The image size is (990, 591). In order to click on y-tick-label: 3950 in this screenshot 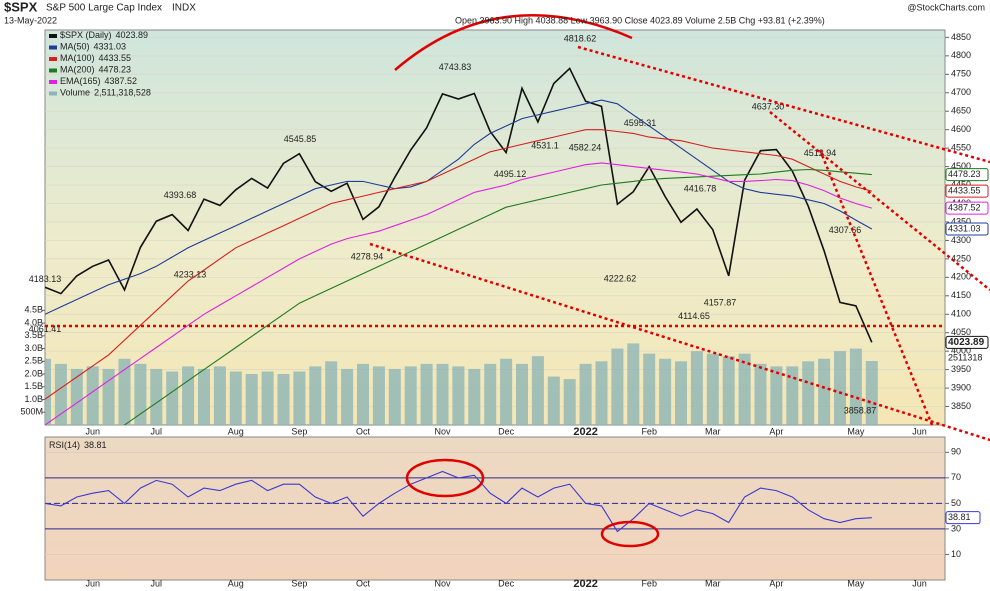, I will do `click(961, 369)`.